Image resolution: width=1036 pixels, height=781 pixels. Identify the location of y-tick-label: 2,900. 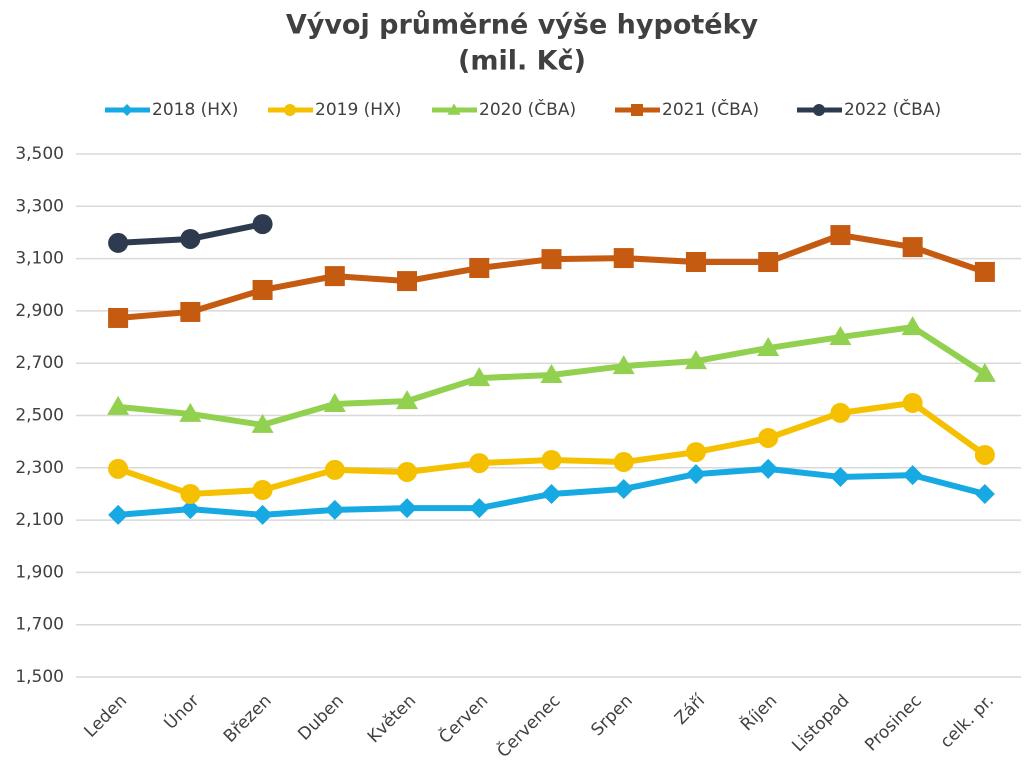
(39, 311).